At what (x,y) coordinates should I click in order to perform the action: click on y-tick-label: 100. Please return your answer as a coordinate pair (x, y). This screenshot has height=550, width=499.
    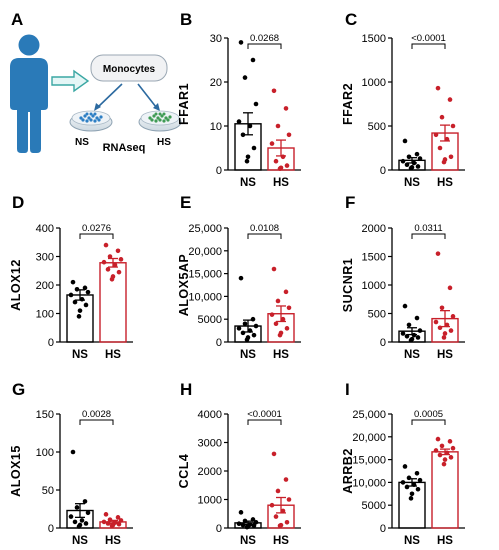
    Looking at the image, I should click on (45, 315).